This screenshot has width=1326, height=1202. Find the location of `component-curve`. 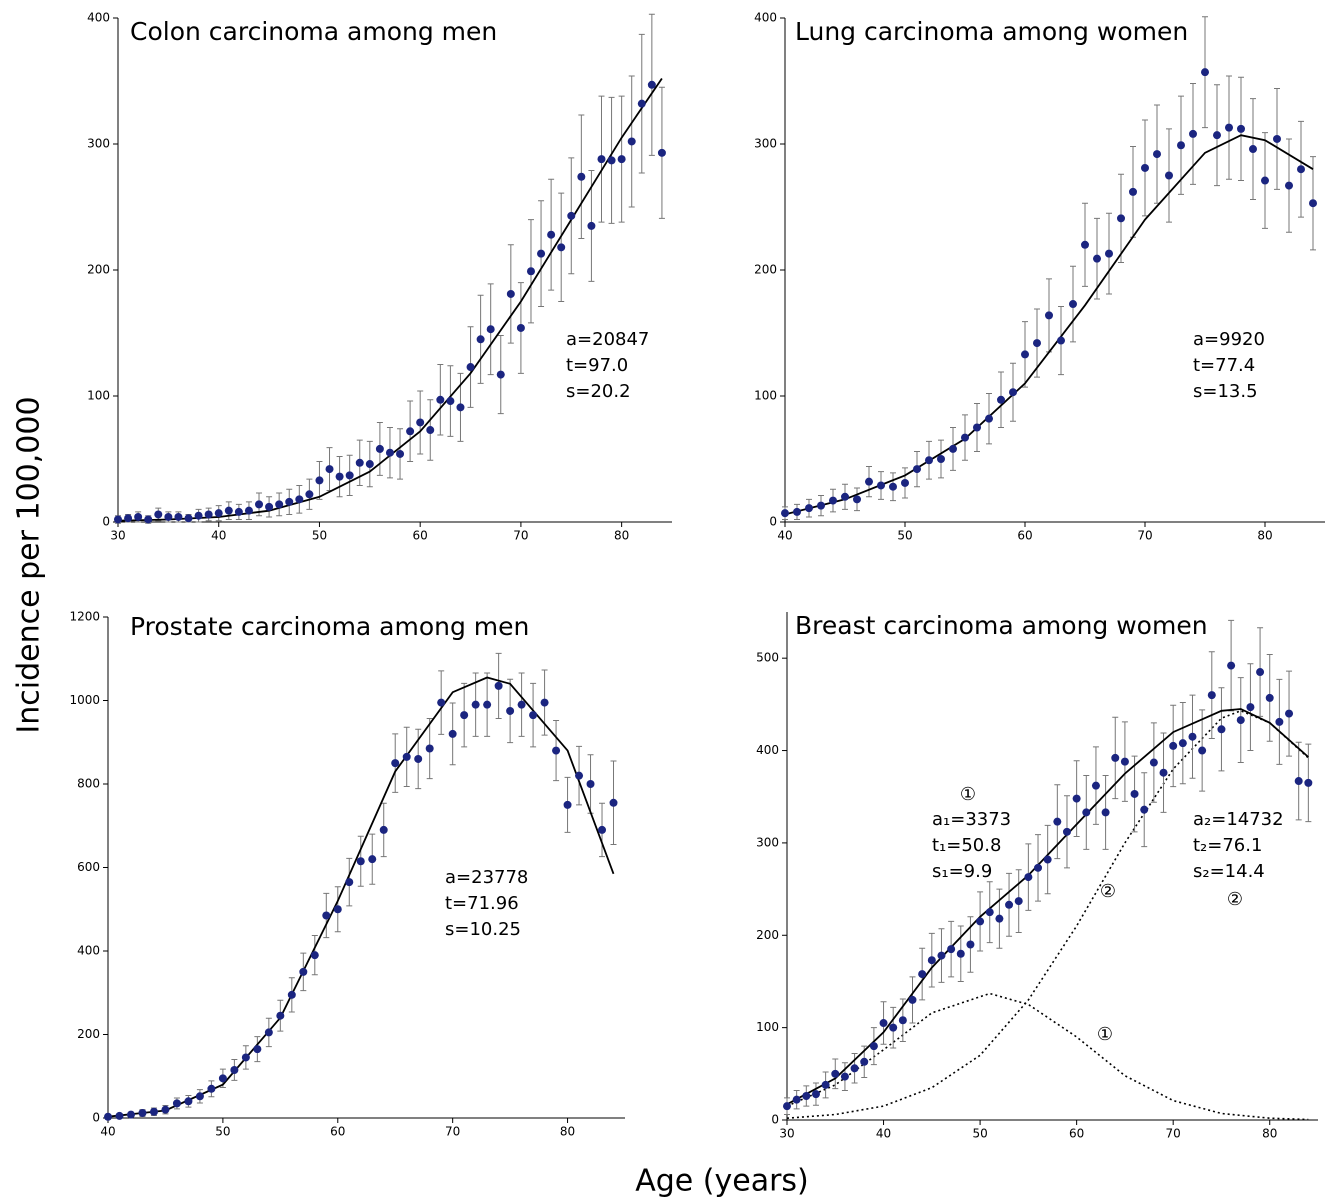

component-curve is located at coordinates (1047, 914).